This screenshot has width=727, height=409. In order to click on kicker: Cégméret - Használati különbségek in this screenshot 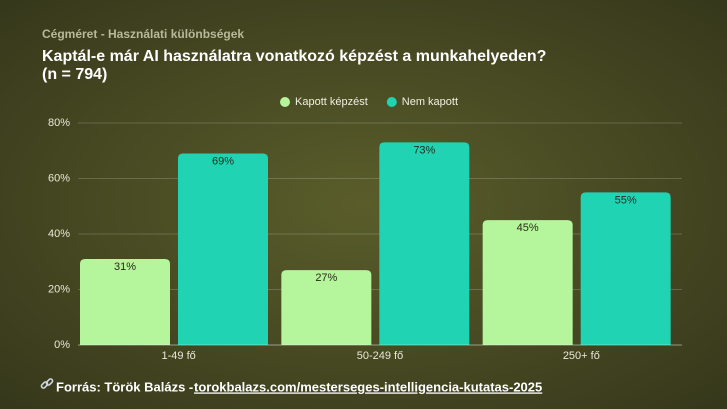, I will do `click(143, 34)`.